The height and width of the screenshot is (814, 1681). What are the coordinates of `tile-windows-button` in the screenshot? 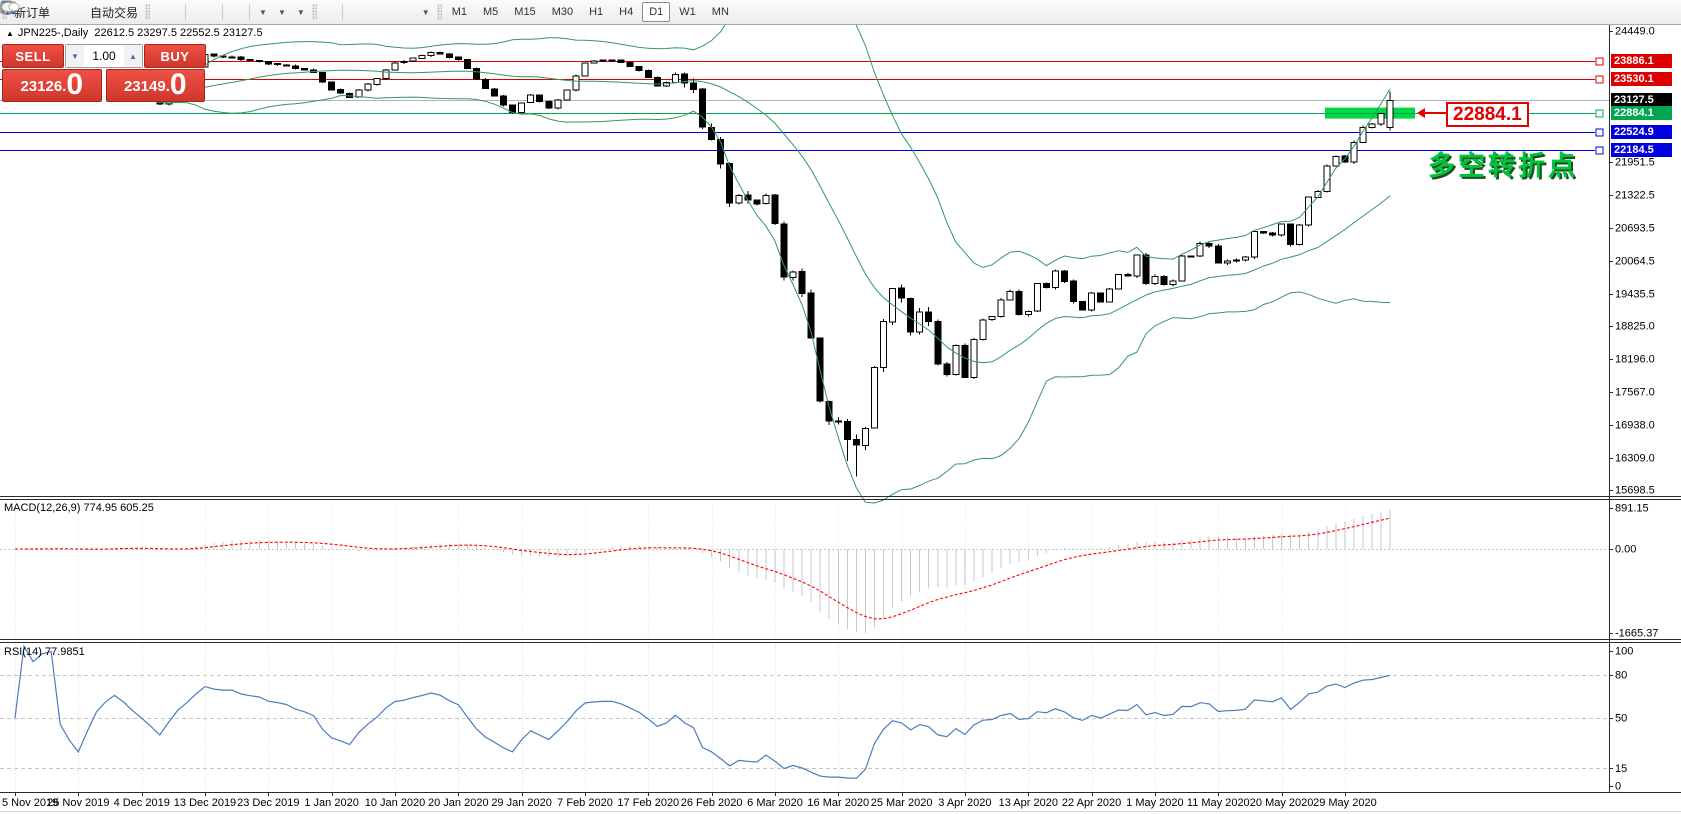 It's located at (110, 12).